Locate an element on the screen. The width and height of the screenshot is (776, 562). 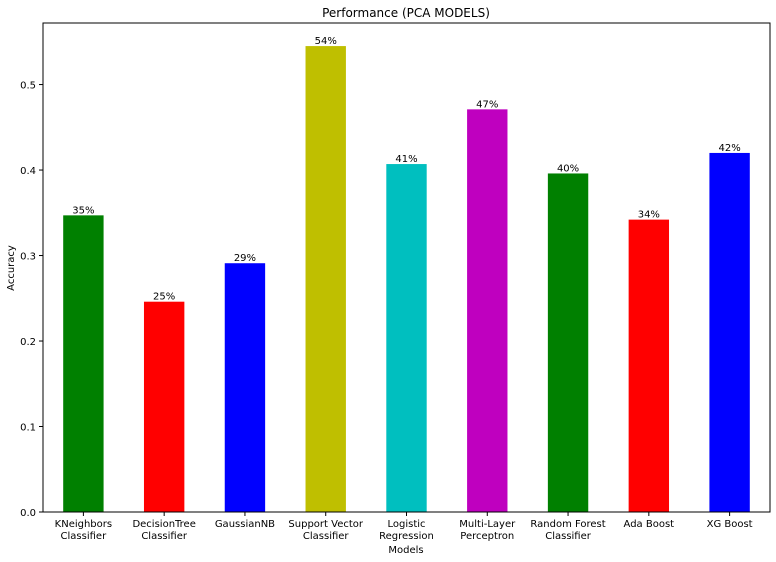
y-axis-title: Accuracy is located at coordinates (11, 268).